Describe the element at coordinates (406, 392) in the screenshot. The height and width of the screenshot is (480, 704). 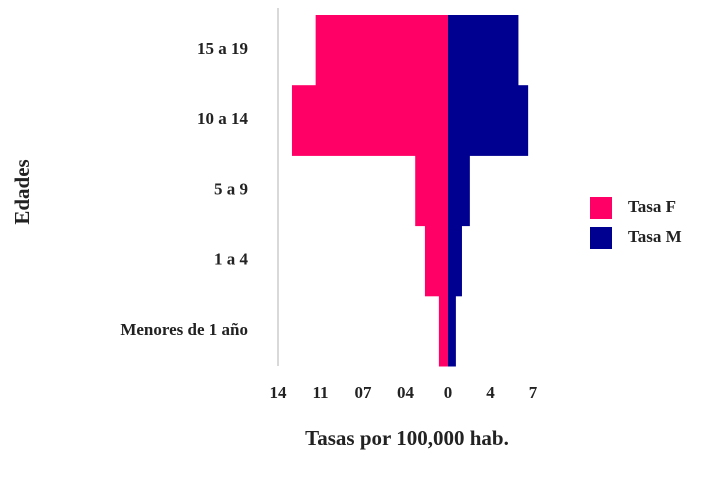
I see `x-tick-label: 04` at that location.